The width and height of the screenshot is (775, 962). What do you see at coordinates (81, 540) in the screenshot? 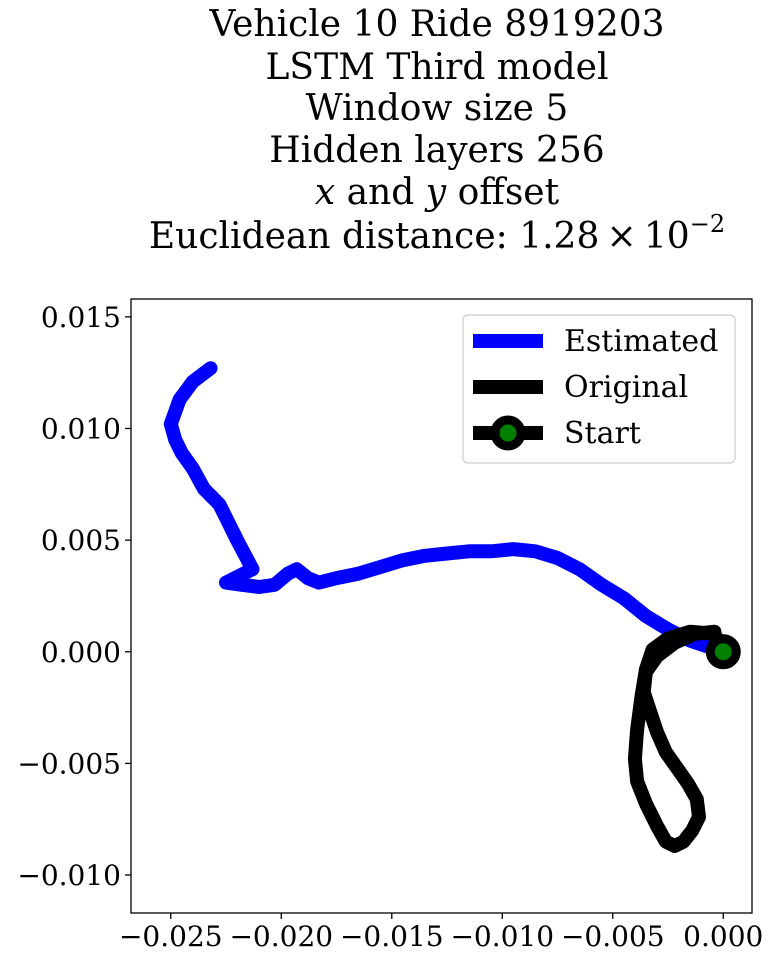
I see `y-tick-label: 0.005` at bounding box center [81, 540].